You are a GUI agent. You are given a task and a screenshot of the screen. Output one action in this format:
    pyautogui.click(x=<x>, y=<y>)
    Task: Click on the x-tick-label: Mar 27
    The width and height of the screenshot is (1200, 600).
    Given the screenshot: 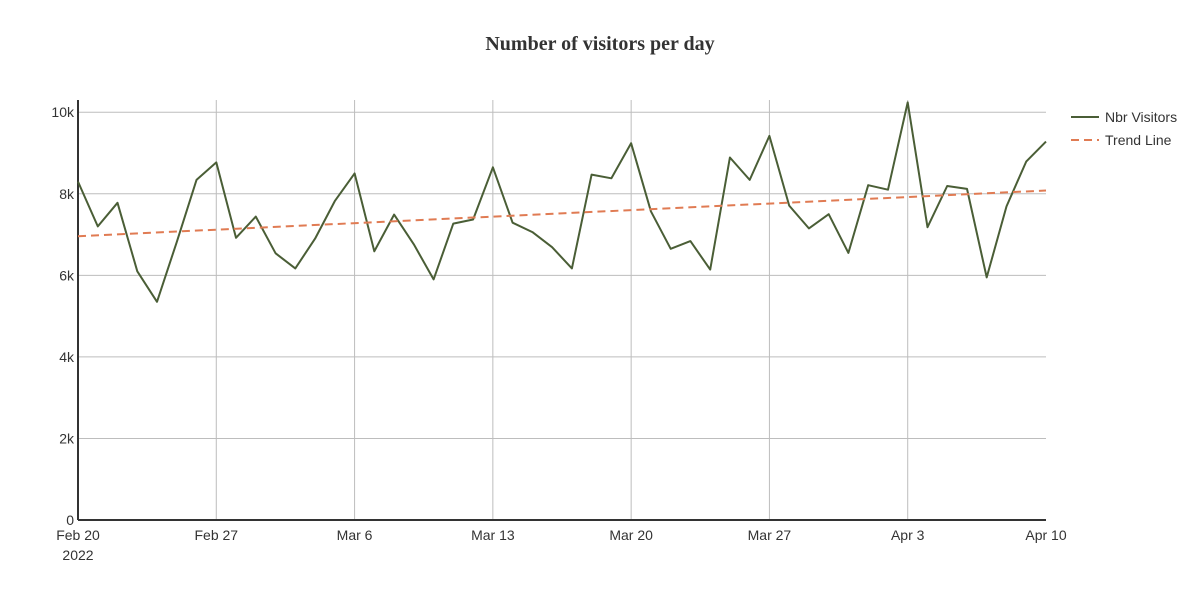 What is the action you would take?
    pyautogui.click(x=770, y=535)
    